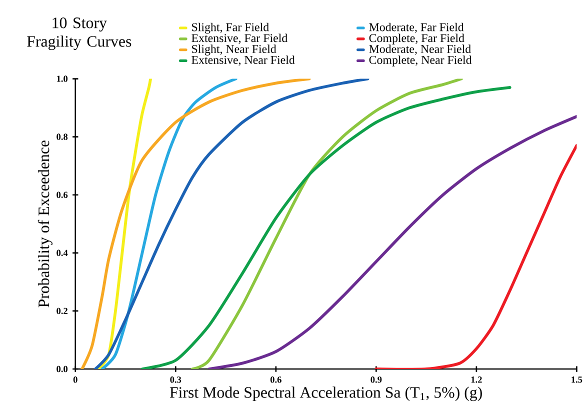  What do you see at coordinates (476, 379) in the screenshot?
I see `x-tick-label: 1.2` at bounding box center [476, 379].